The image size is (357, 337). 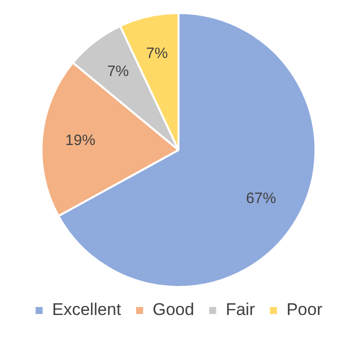 I want to click on data-label: 67%, so click(x=261, y=198).